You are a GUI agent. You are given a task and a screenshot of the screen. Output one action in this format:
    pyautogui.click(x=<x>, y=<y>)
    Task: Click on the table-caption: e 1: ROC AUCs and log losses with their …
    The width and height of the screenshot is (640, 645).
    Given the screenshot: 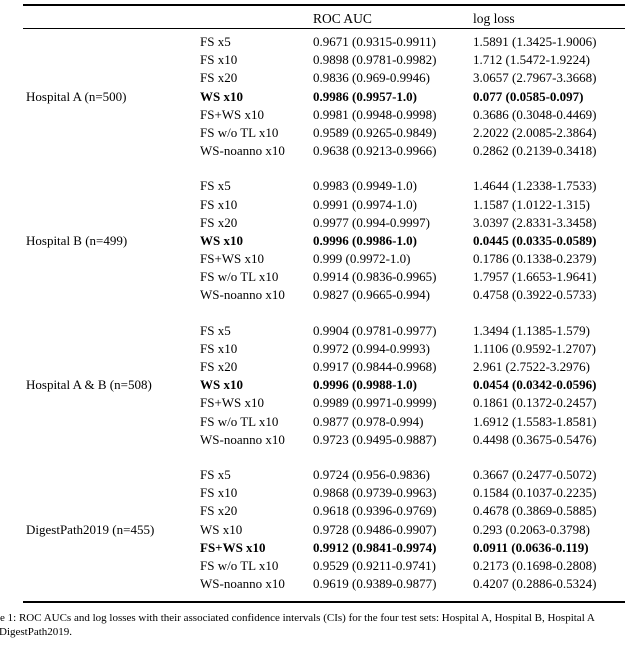 What is the action you would take?
    pyautogui.click(x=320, y=625)
    